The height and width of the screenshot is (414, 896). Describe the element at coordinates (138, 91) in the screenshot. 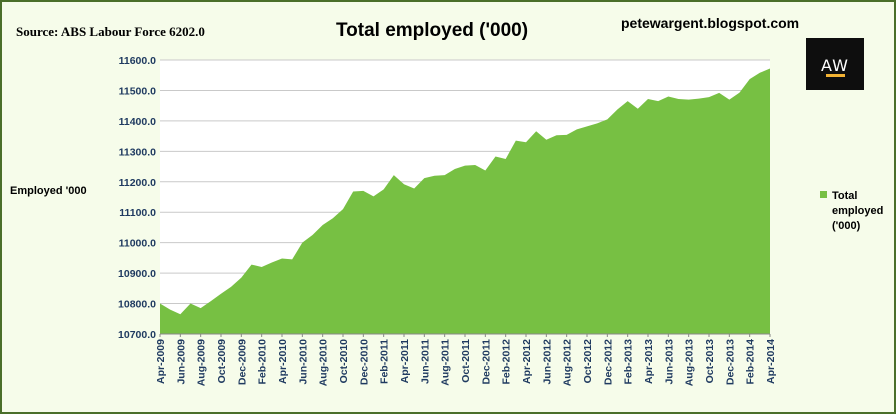

I see `y-tick-label: 11500.0` at that location.